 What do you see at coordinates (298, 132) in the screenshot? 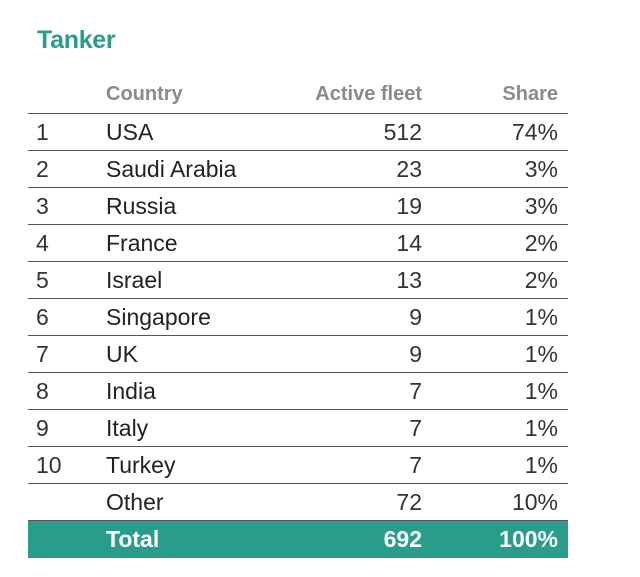
I see `table-row: 1 USA 512 74%` at bounding box center [298, 132].